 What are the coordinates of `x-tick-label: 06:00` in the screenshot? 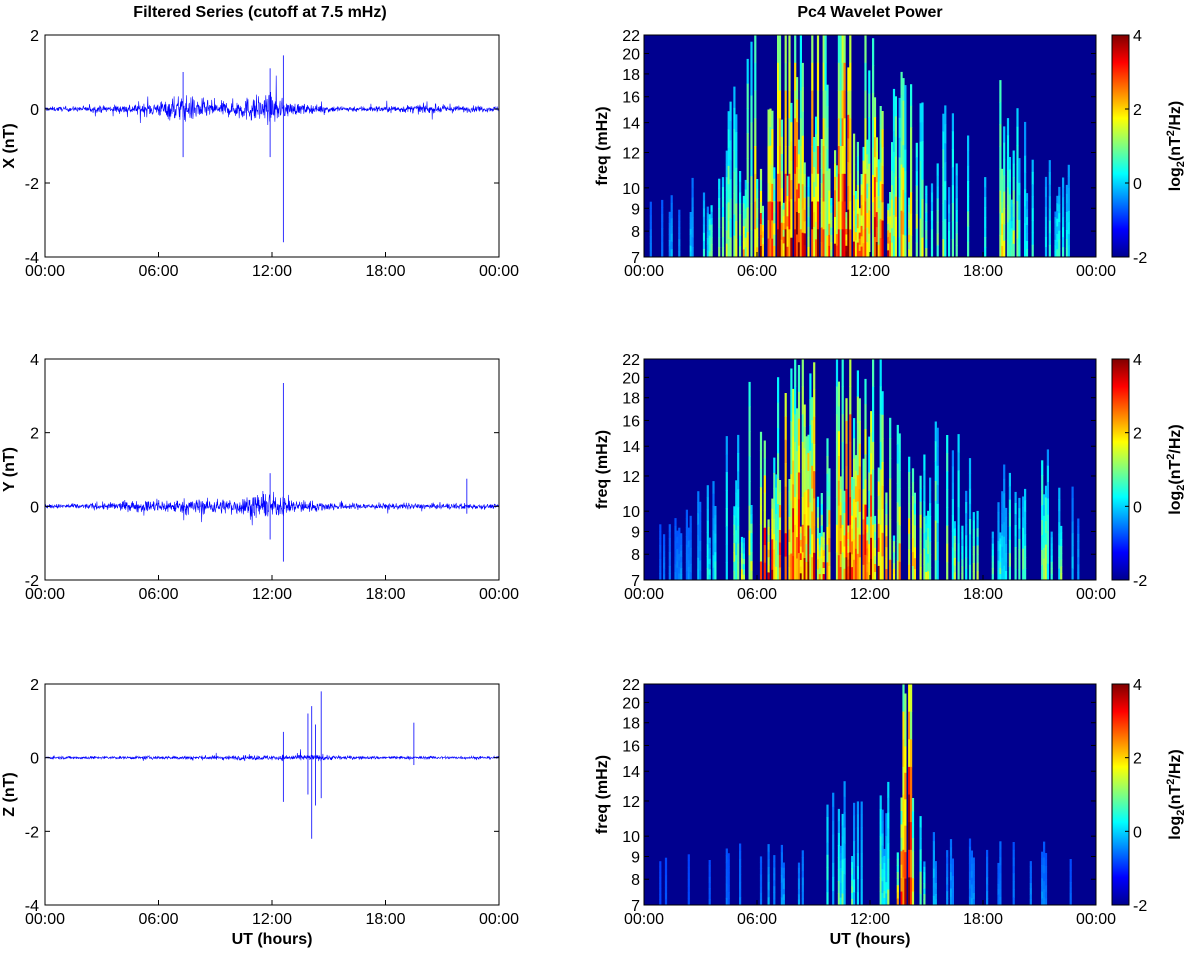 It's located at (158, 919).